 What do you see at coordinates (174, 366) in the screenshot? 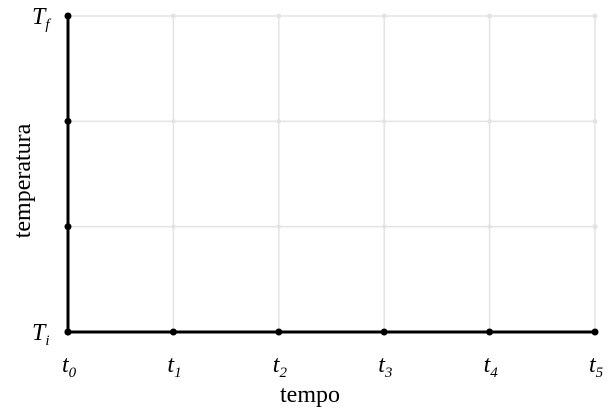
I see `x-tick-label: t1` at bounding box center [174, 366].